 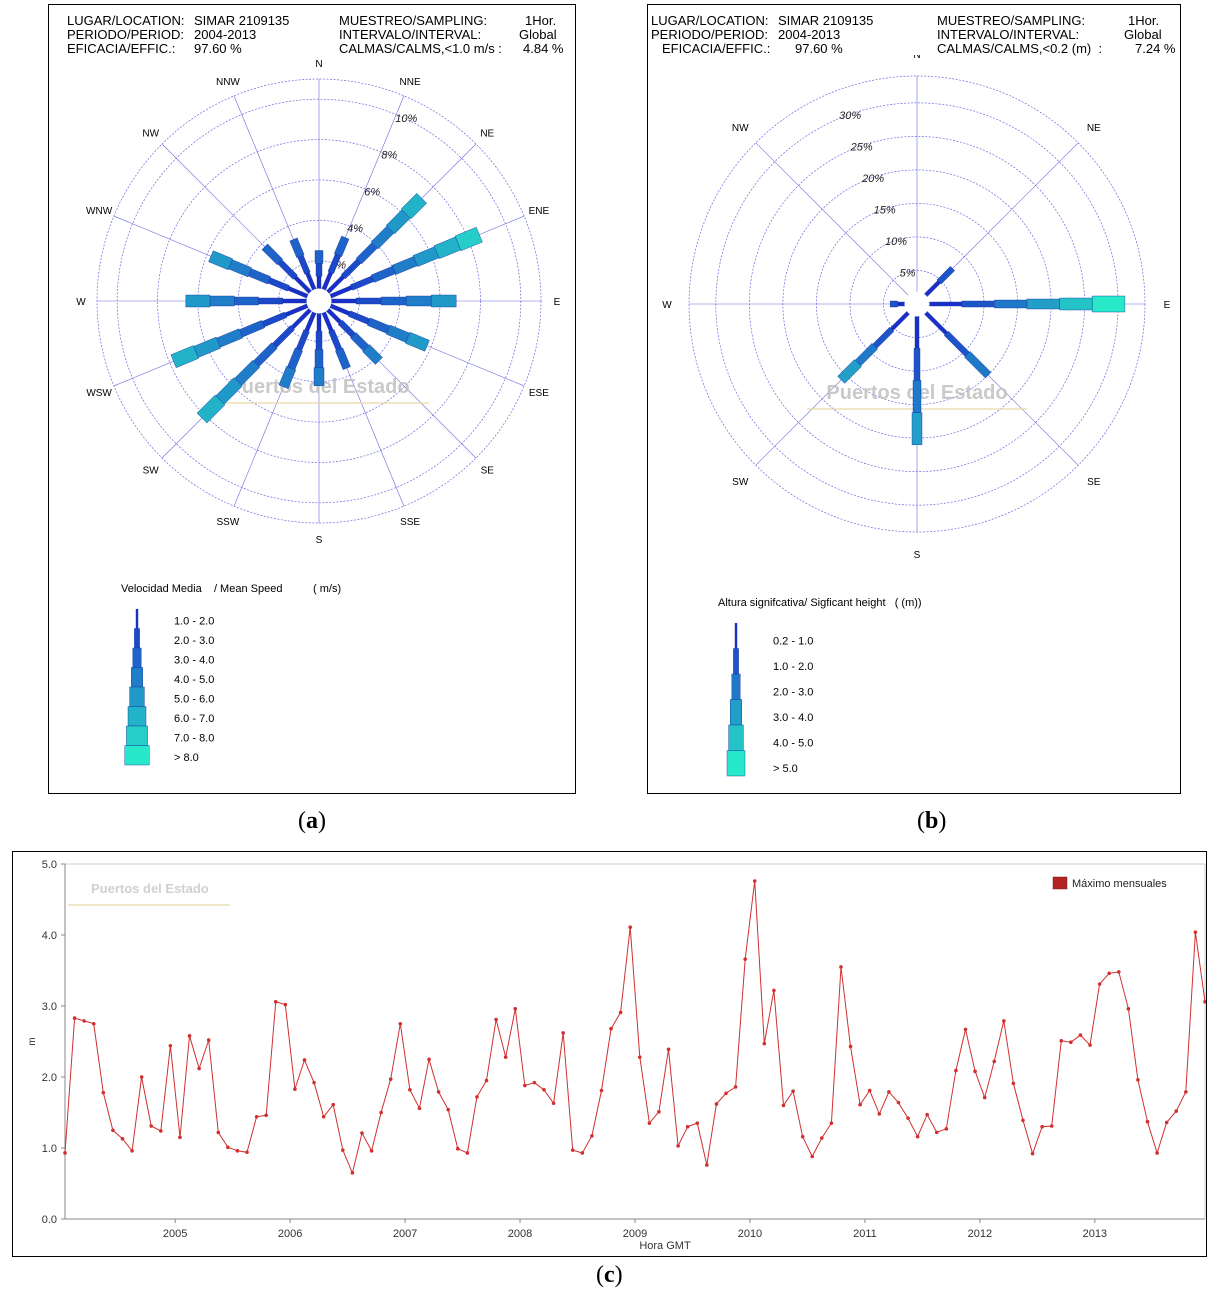 What do you see at coordinates (1143, 34) in the screenshot?
I see `interval-value: Global` at bounding box center [1143, 34].